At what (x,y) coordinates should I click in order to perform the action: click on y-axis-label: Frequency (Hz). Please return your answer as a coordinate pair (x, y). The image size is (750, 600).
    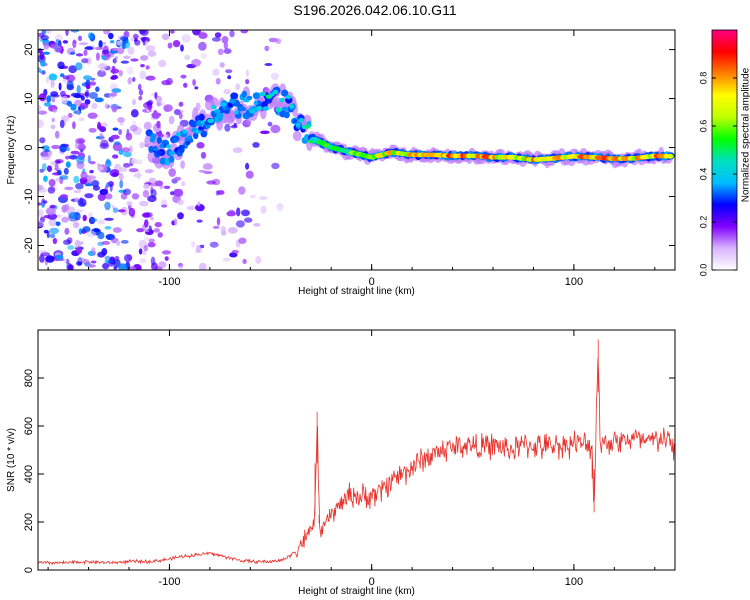
    Looking at the image, I should click on (11, 150).